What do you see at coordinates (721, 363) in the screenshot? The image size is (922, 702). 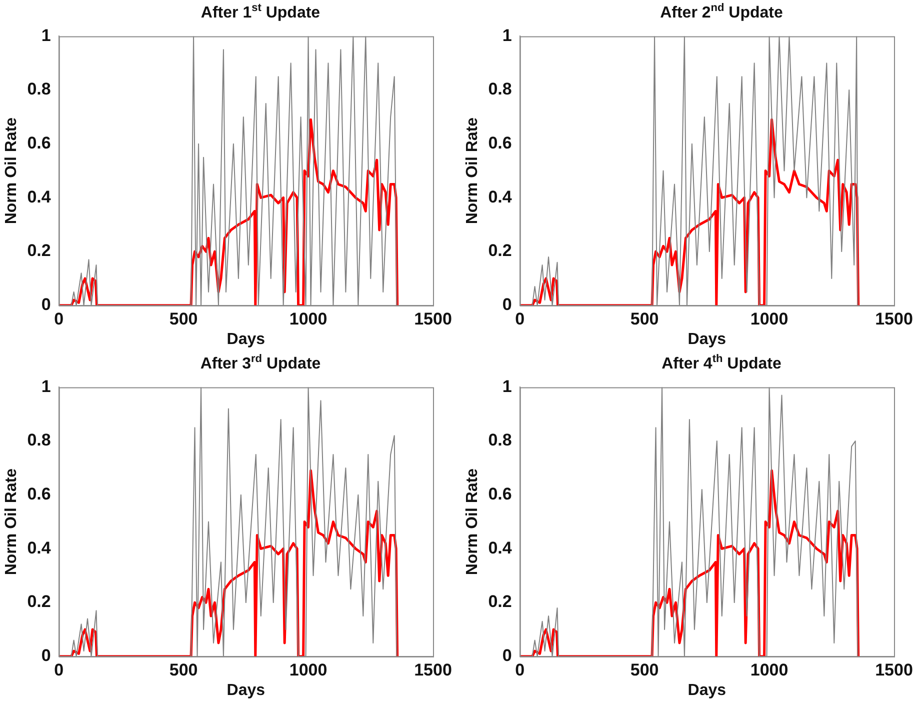 I see `chart-title: After 4$^{th}$ Update` at bounding box center [721, 363].